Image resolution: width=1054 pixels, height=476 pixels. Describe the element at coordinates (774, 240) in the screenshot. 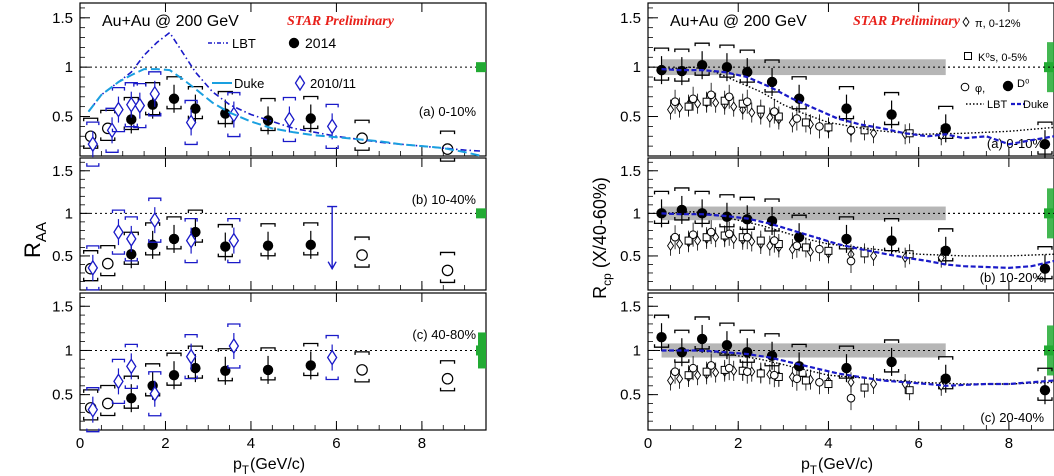

I see `chart2-panelb-phi-point-dot` at that location.